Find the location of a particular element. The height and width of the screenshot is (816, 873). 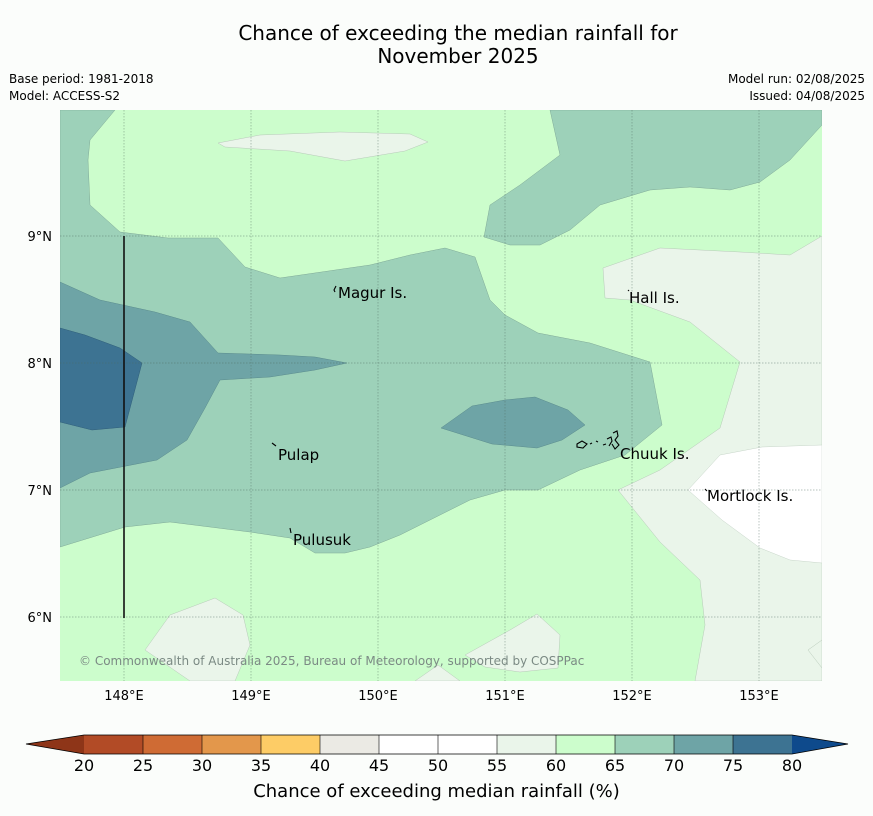

cb-tick-65: 65 is located at coordinates (615, 765).